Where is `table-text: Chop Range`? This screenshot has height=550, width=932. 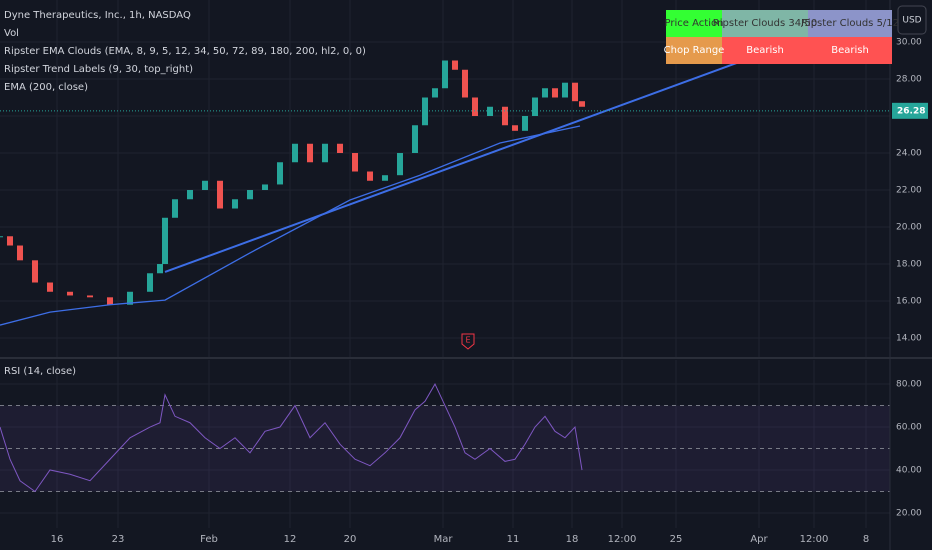
table-text: Chop Range is located at coordinates (694, 50).